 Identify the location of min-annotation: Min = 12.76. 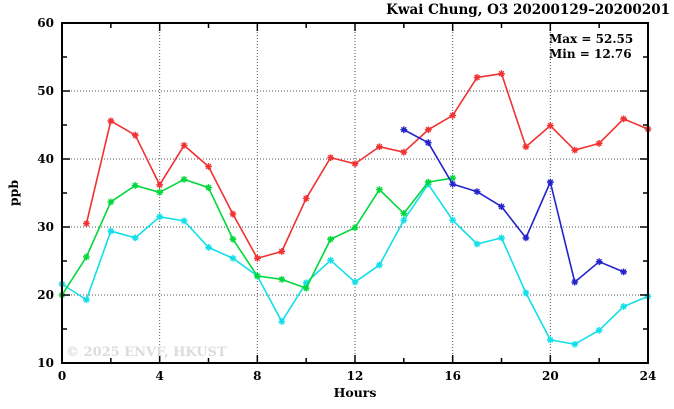
(590, 54).